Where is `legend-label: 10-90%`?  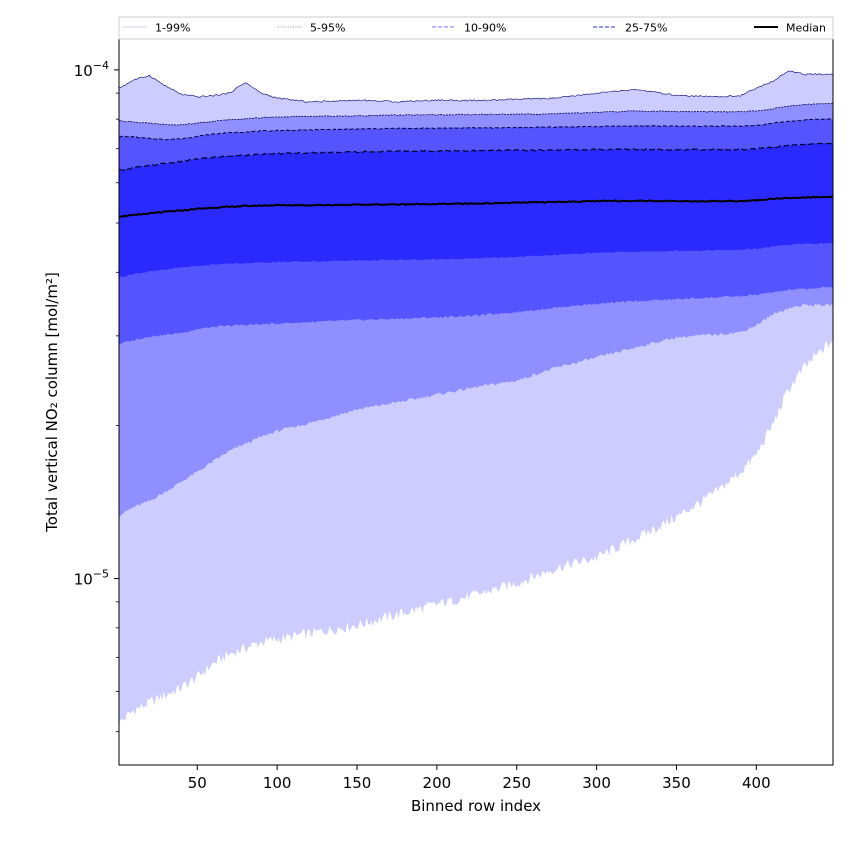
legend-label: 10-90% is located at coordinates (485, 28).